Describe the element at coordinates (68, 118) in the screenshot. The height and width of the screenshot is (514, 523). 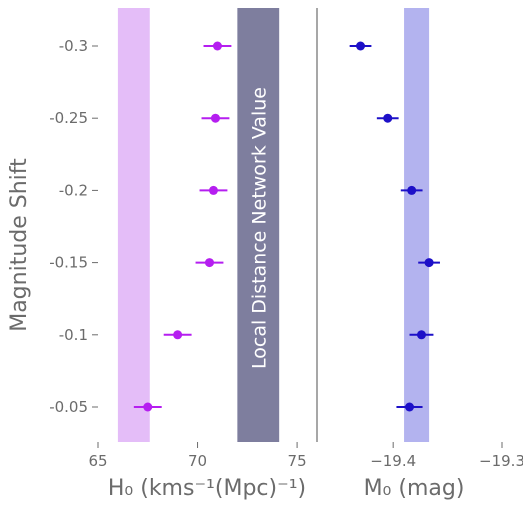
I see `y-tick-label: -0.25` at that location.